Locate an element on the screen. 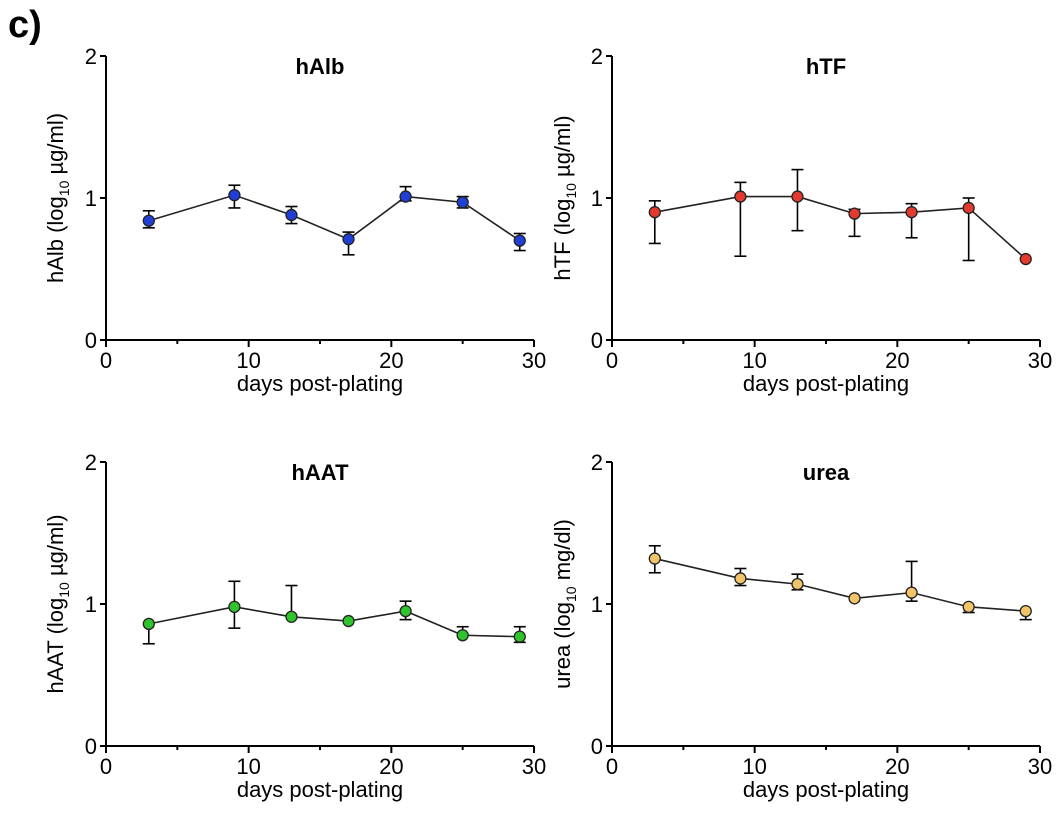 Image resolution: width=1060 pixels, height=814 pixels. y-axis-label: hAAT (log10 µg/ml) is located at coordinates (57, 603).